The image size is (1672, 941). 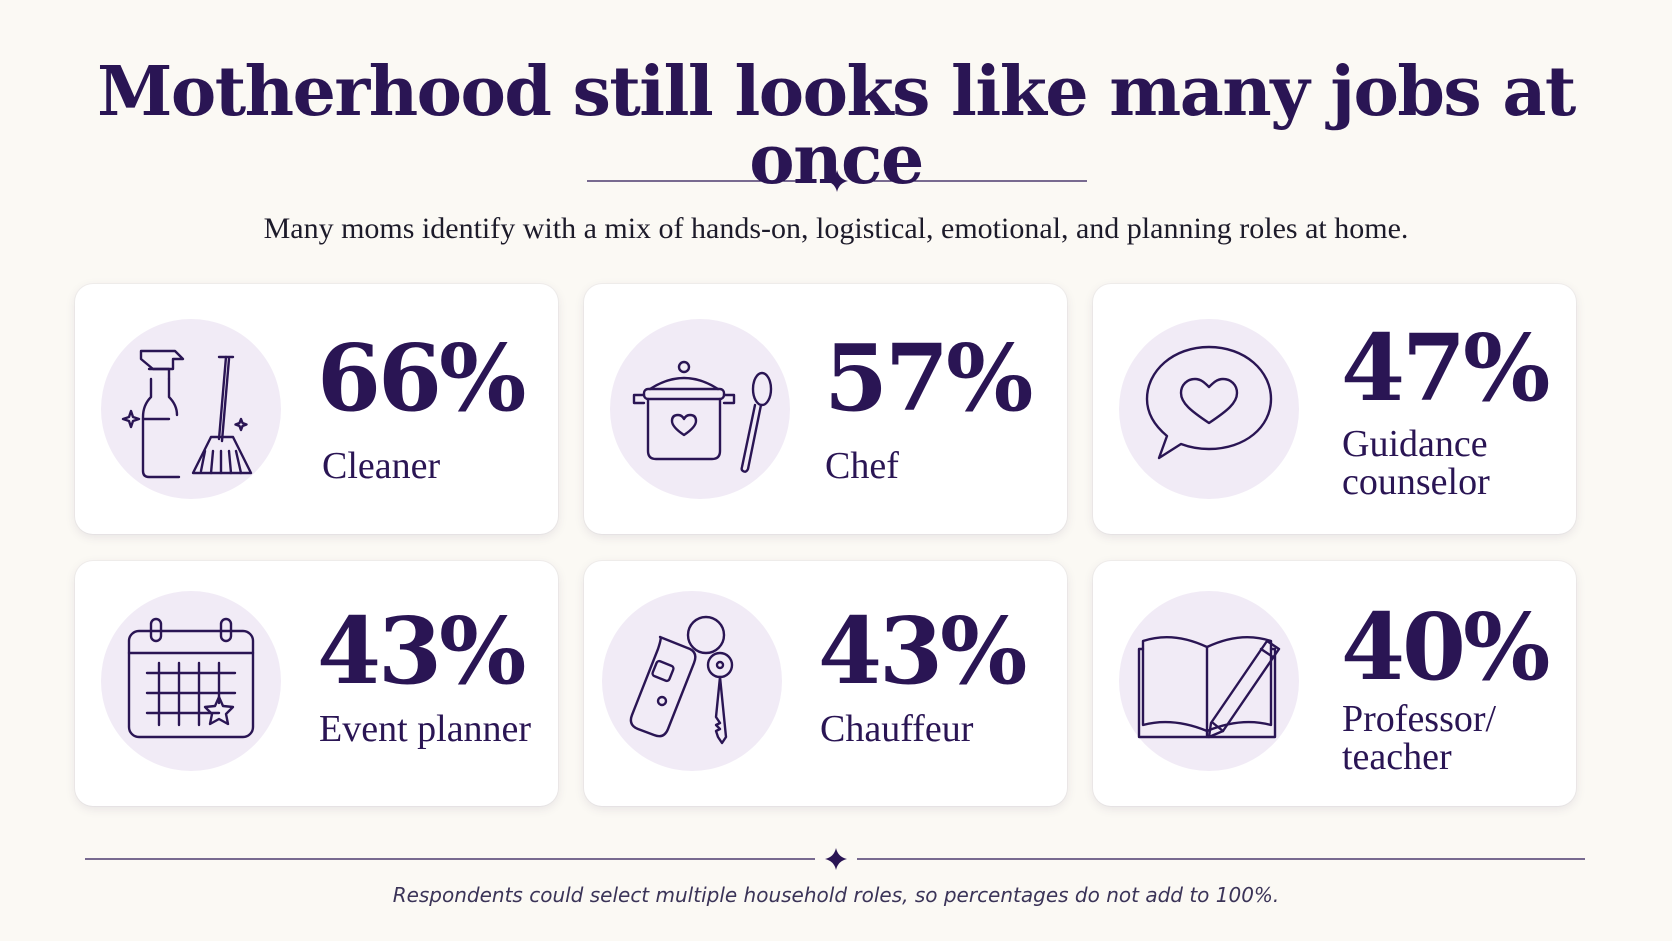 I want to click on stat-role-line1: Guidance, so click(x=1415, y=444).